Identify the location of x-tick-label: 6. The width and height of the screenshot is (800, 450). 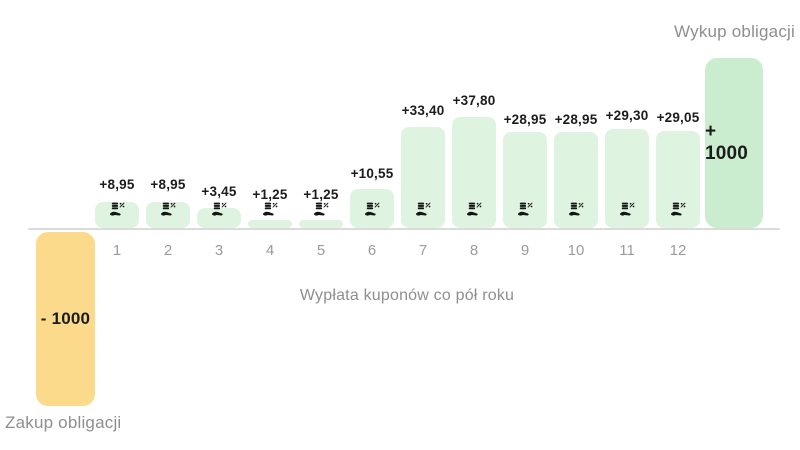
(372, 250).